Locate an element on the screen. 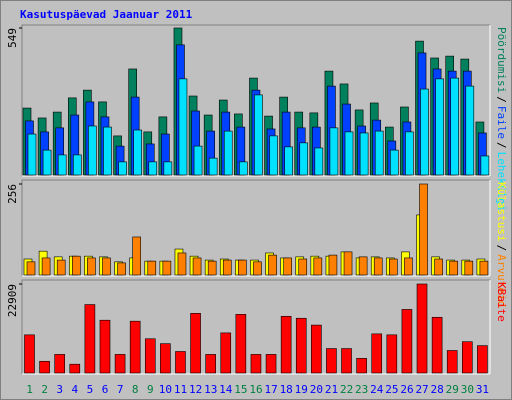  x-tick-label: 9 is located at coordinates (150, 389).